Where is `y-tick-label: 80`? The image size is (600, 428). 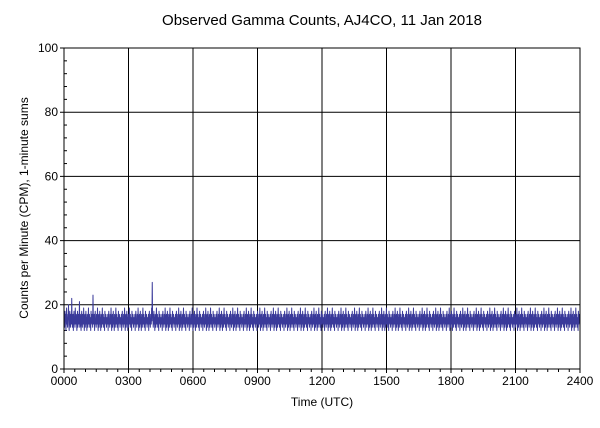
y-tick-label: 80 is located at coordinates (52, 112).